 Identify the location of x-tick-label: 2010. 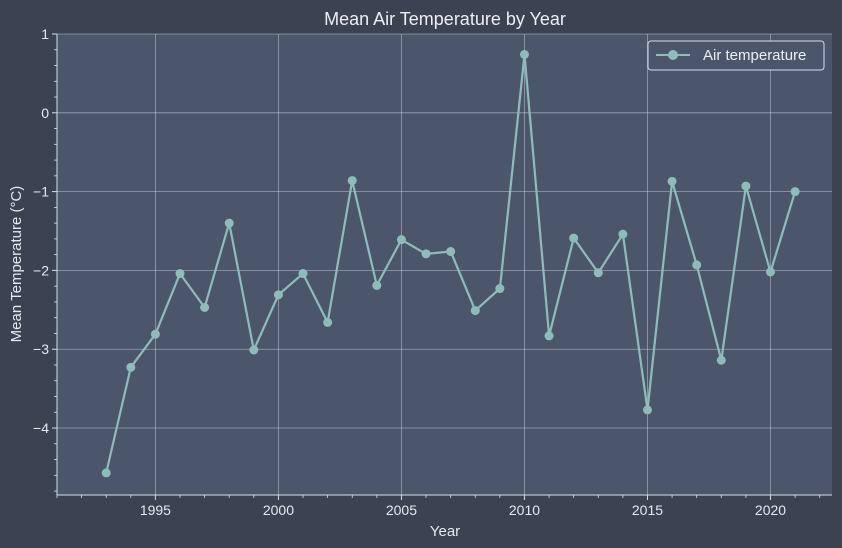
(524, 510).